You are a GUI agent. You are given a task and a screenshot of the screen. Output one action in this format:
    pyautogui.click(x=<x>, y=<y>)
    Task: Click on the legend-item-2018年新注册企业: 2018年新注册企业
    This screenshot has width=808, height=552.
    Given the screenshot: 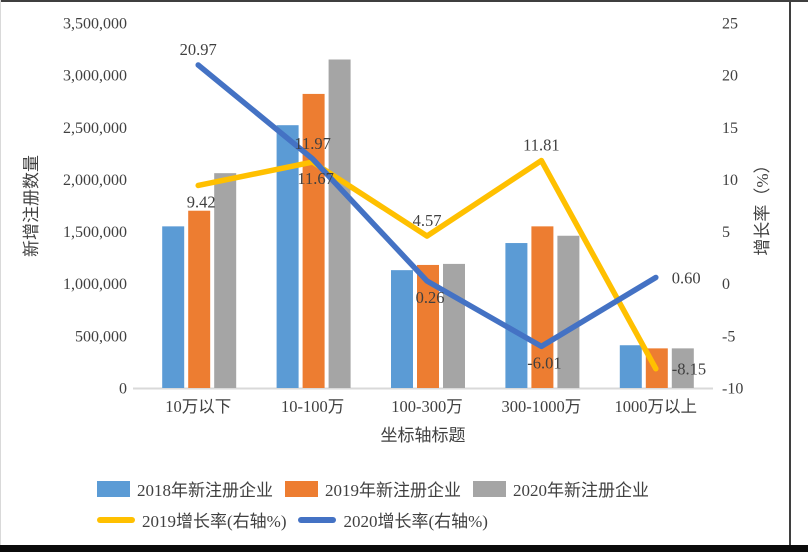 What is the action you would take?
    pyautogui.click(x=185, y=488)
    